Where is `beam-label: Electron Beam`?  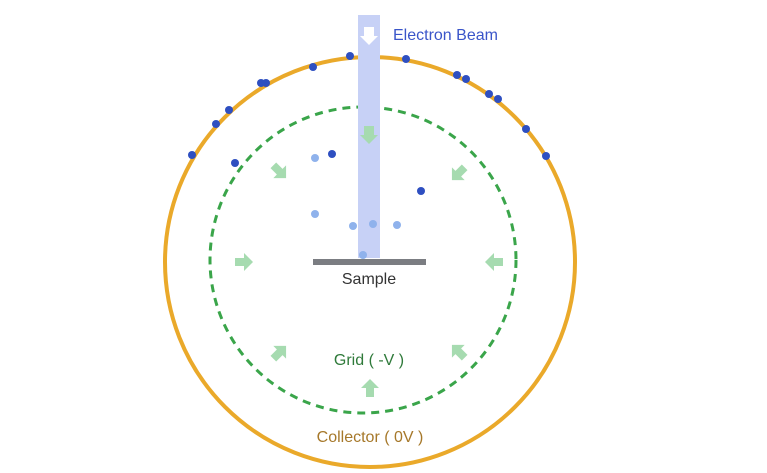 beam-label: Electron Beam is located at coordinates (445, 35).